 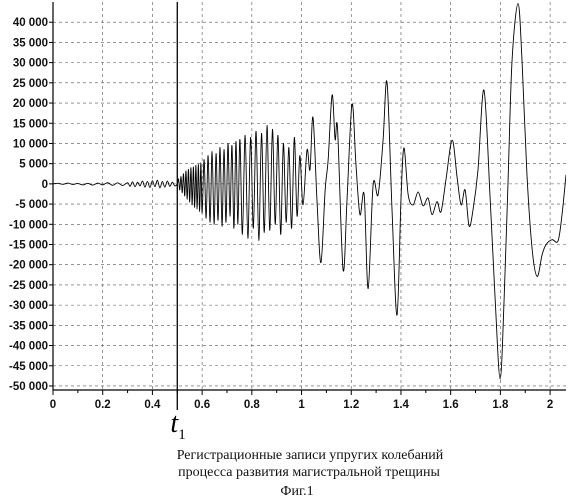 What do you see at coordinates (310, 455) in the screenshot?
I see `caption-line-1: Регистрационные записи упругих колебаний` at bounding box center [310, 455].